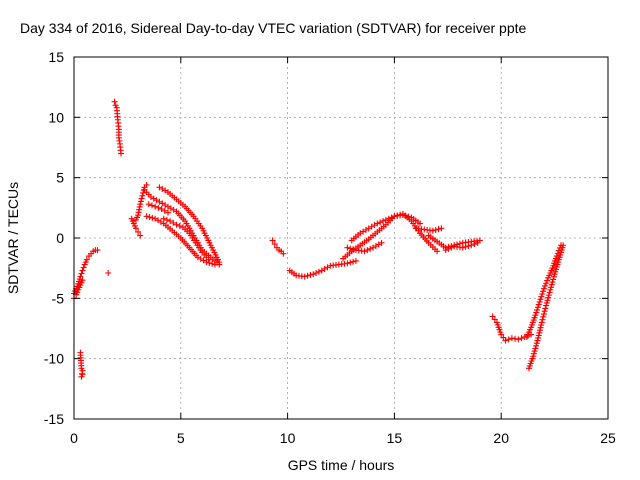 The height and width of the screenshot is (480, 640). What do you see at coordinates (186, 239) in the screenshot?
I see `series-arc-f3` at bounding box center [186, 239].